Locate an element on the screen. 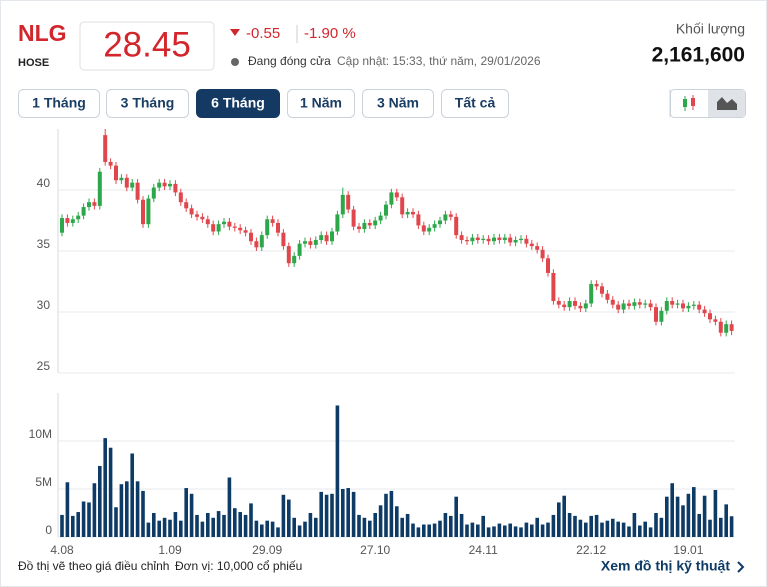  footer-unit: Đơn vị: 10,000 cổ phiếu is located at coordinates (238, 566).